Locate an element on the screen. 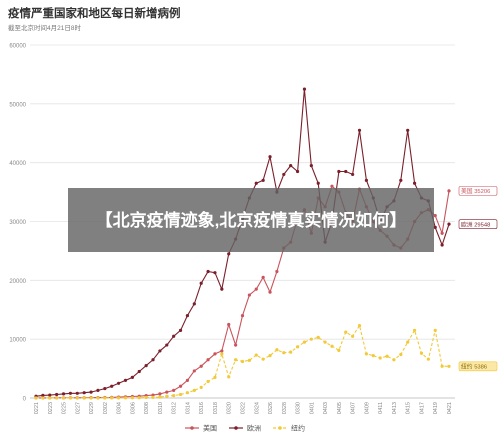  y-tick-label: 50000 is located at coordinates (17, 105).